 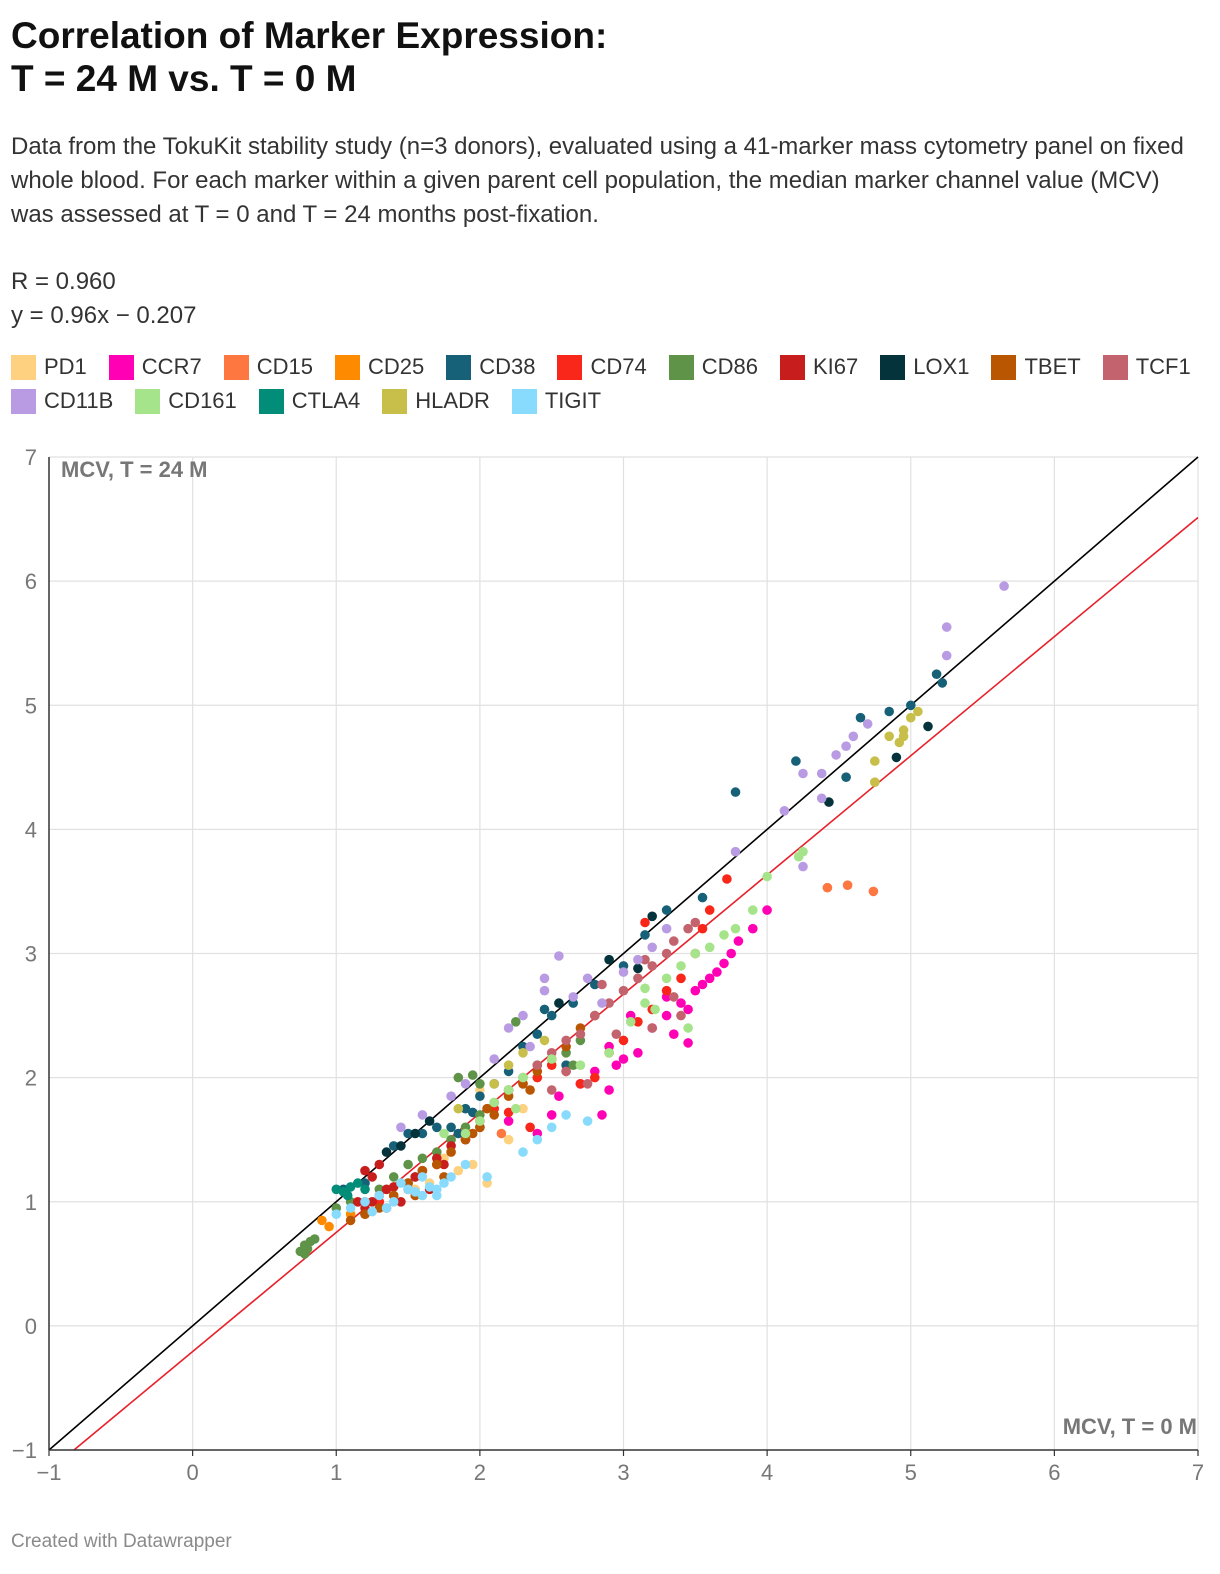 I want to click on stats-block: R = 0.960 y = 0.96x − 0.207, so click(x=103, y=299).